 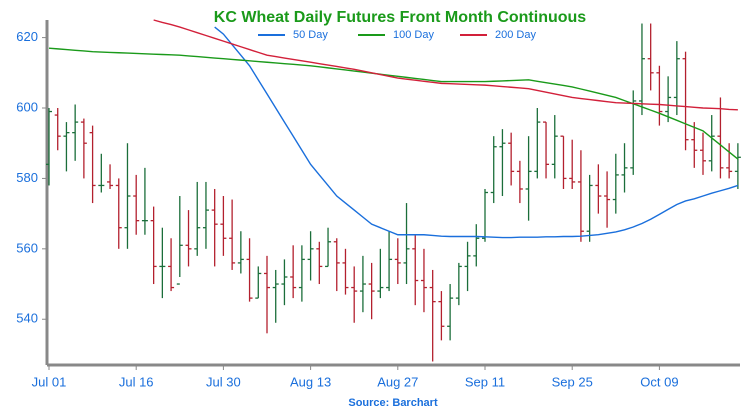 What do you see at coordinates (27, 36) in the screenshot?
I see `y-tick-label: 620` at bounding box center [27, 36].